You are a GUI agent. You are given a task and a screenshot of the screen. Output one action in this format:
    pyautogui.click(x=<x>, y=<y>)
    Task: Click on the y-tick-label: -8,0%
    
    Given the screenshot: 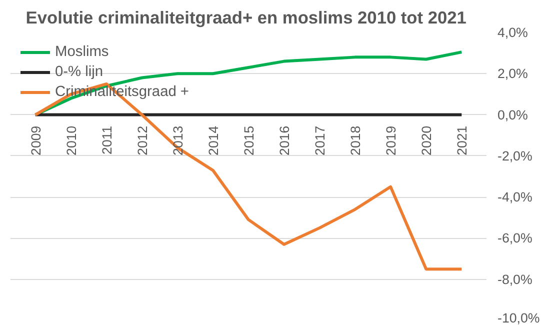 What is the action you would take?
    pyautogui.click(x=515, y=279)
    